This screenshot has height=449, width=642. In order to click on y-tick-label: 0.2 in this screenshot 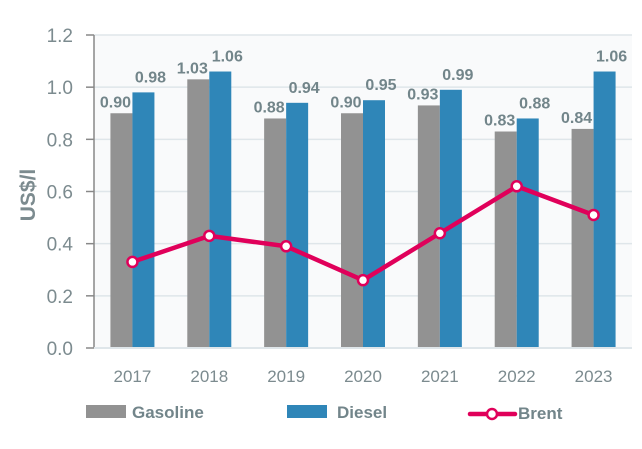, I will do `click(60, 297)`.